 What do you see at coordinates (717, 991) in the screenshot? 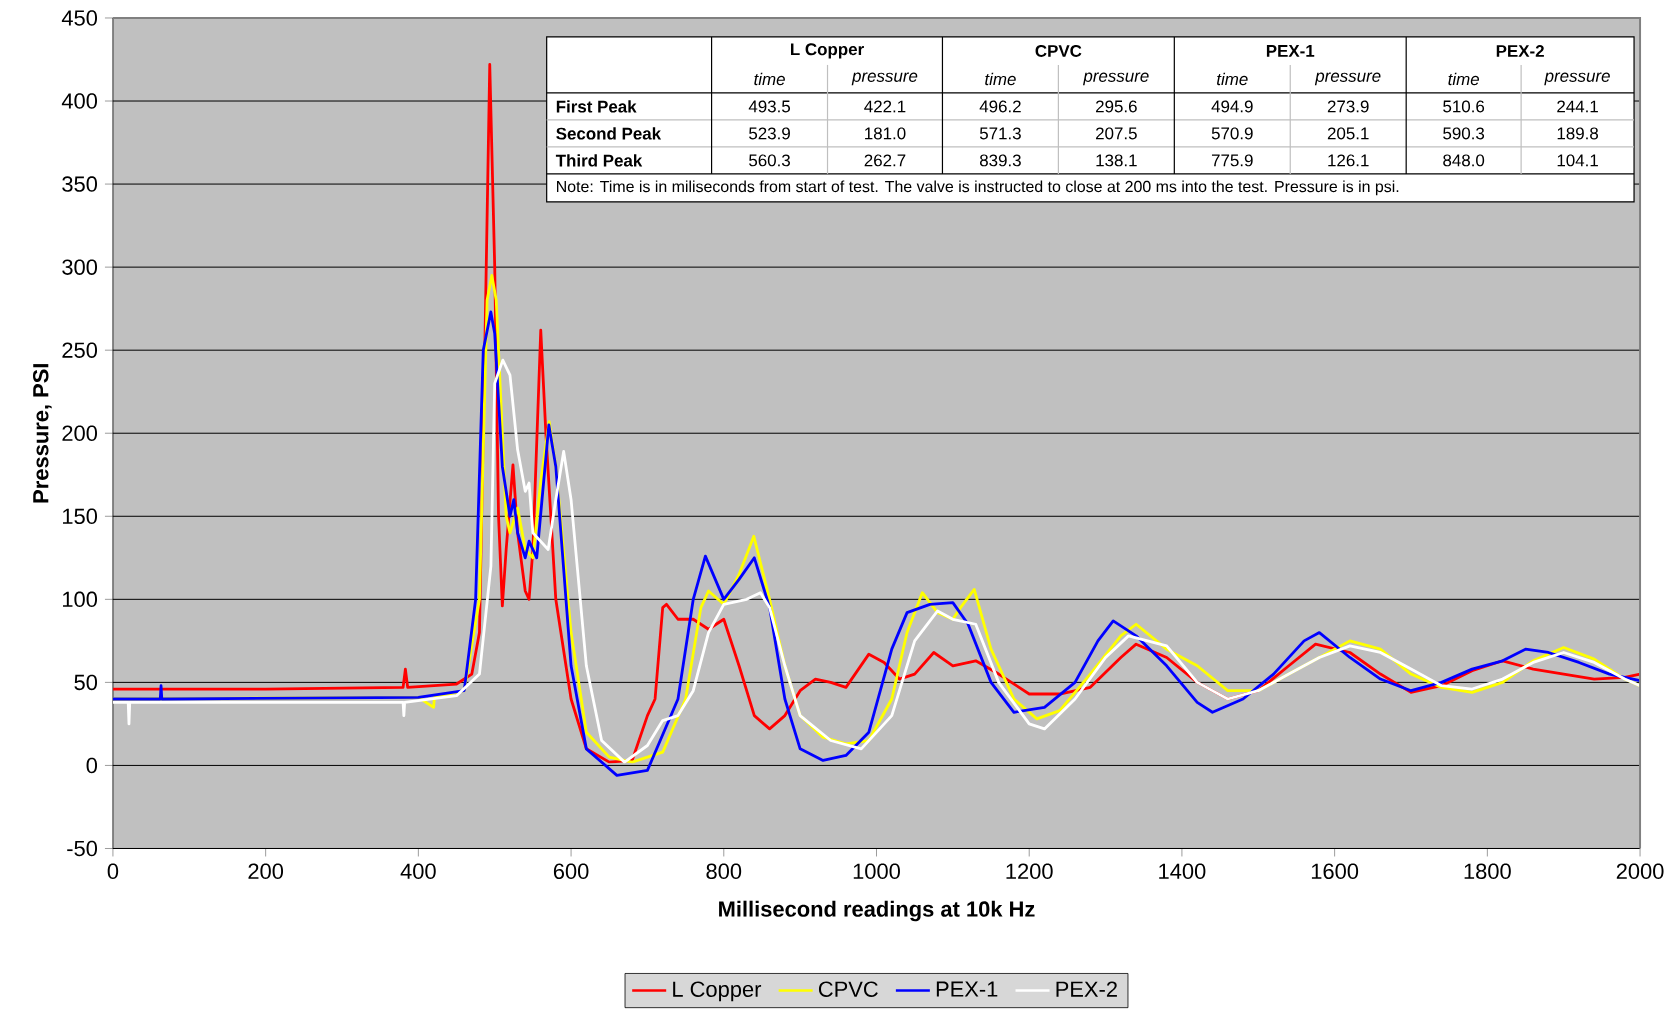
I see `legend-label: L Copper` at bounding box center [717, 991].